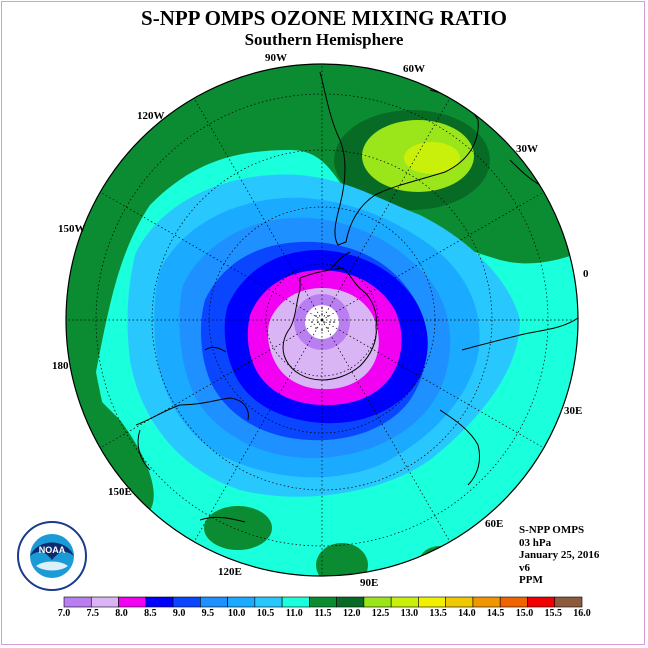 This screenshot has width=648, height=648. What do you see at coordinates (380, 613) in the screenshot?
I see `colorbar-label: 12.5` at bounding box center [380, 613].